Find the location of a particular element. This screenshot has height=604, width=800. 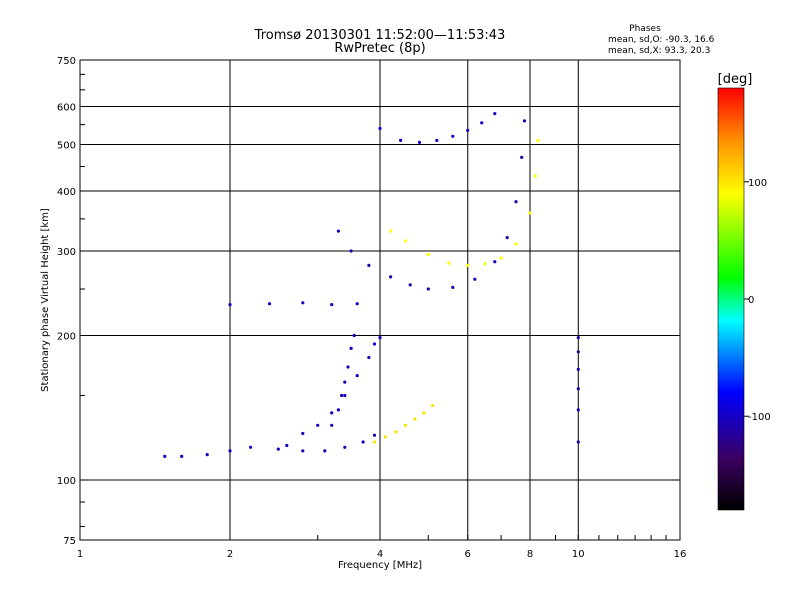

y-tick-label: 100 is located at coordinates (66, 481).